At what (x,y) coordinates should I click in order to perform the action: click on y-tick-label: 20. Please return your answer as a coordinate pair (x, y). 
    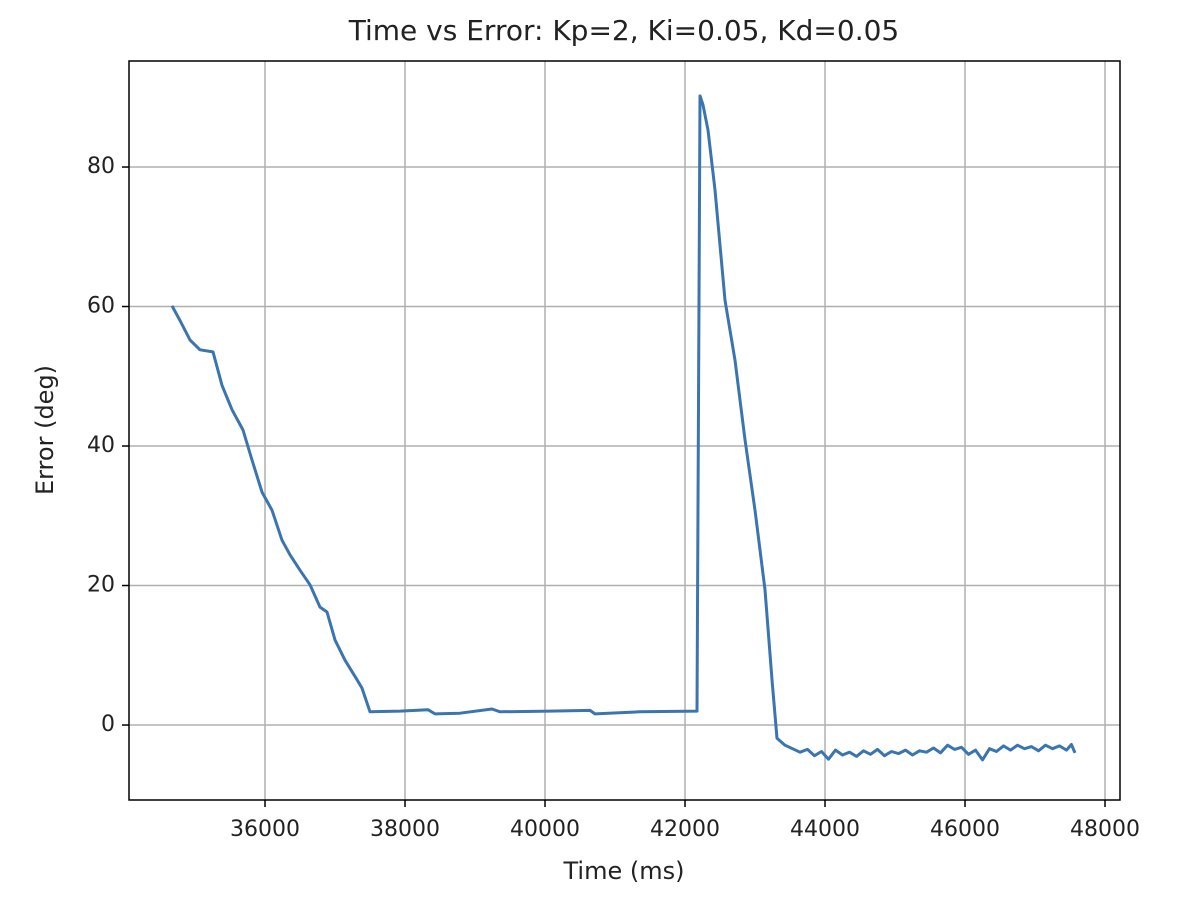
    Looking at the image, I should click on (101, 585).